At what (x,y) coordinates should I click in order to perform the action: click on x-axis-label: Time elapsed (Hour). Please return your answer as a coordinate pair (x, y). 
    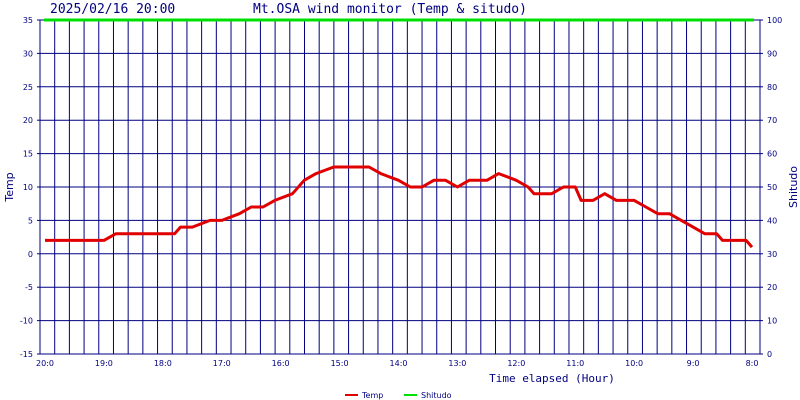
    Looking at the image, I should click on (552, 378).